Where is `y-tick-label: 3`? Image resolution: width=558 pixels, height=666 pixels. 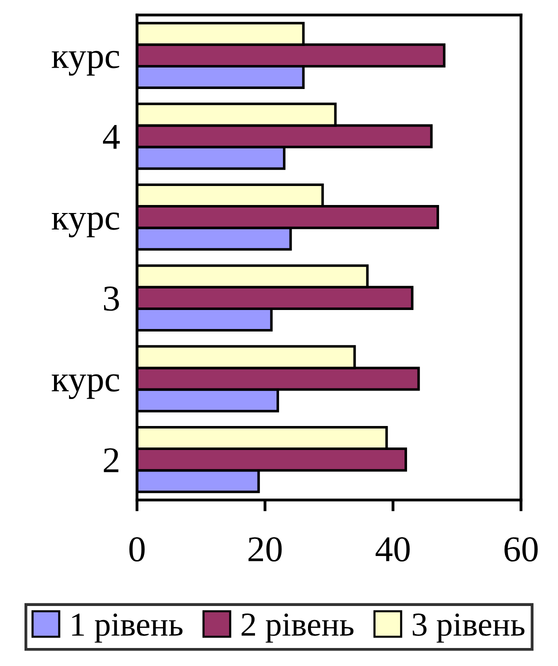
y-tick-label: 3 is located at coordinates (111, 298).